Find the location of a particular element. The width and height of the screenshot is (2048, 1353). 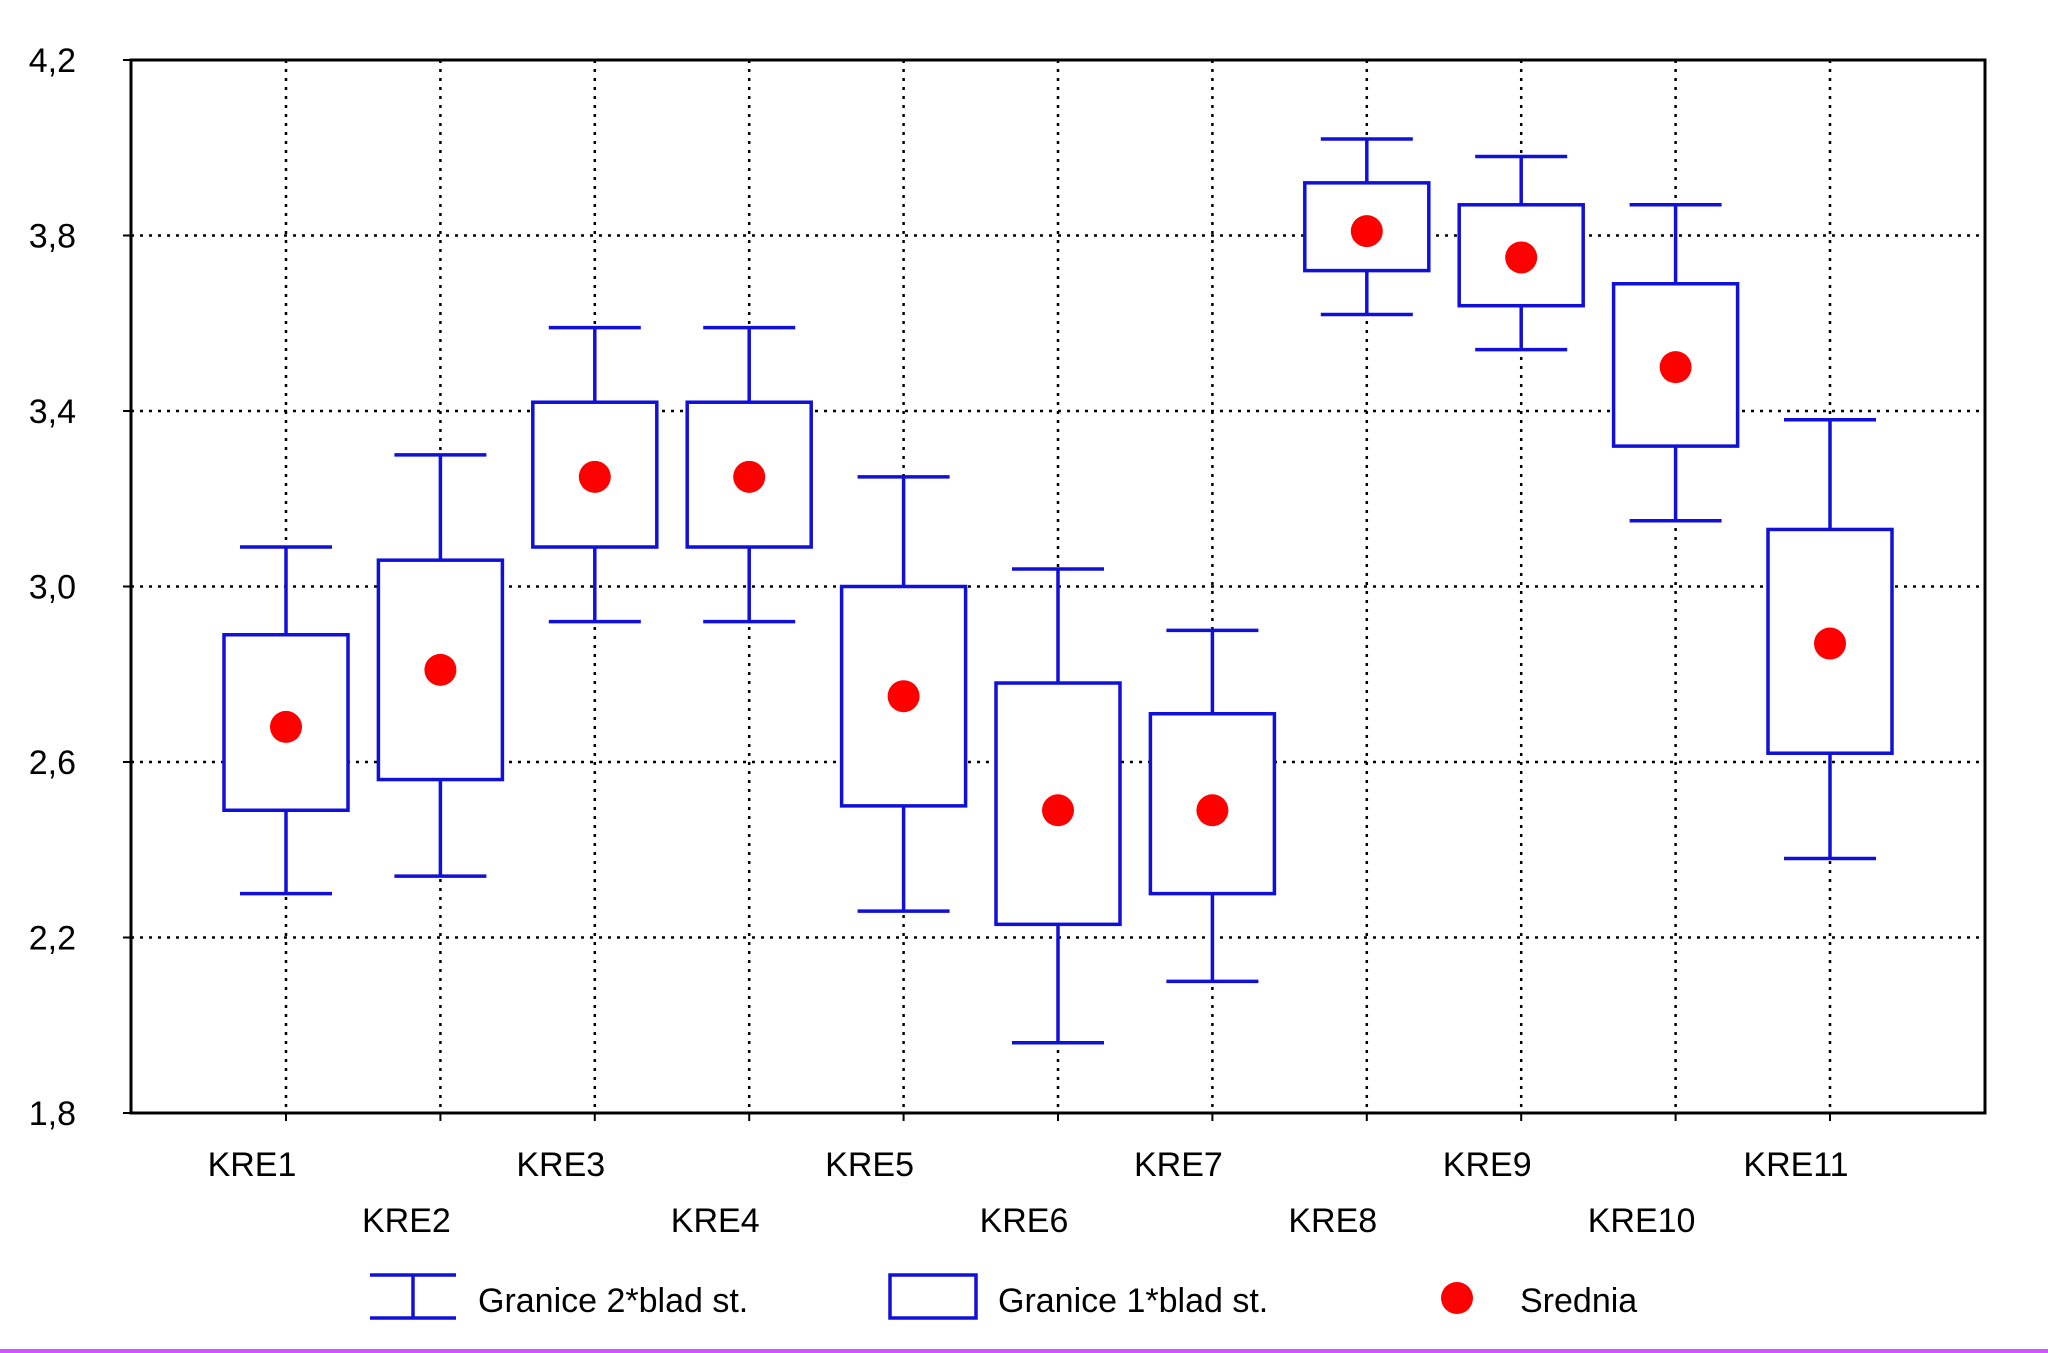

box-group-kre11 is located at coordinates (1830, 639).